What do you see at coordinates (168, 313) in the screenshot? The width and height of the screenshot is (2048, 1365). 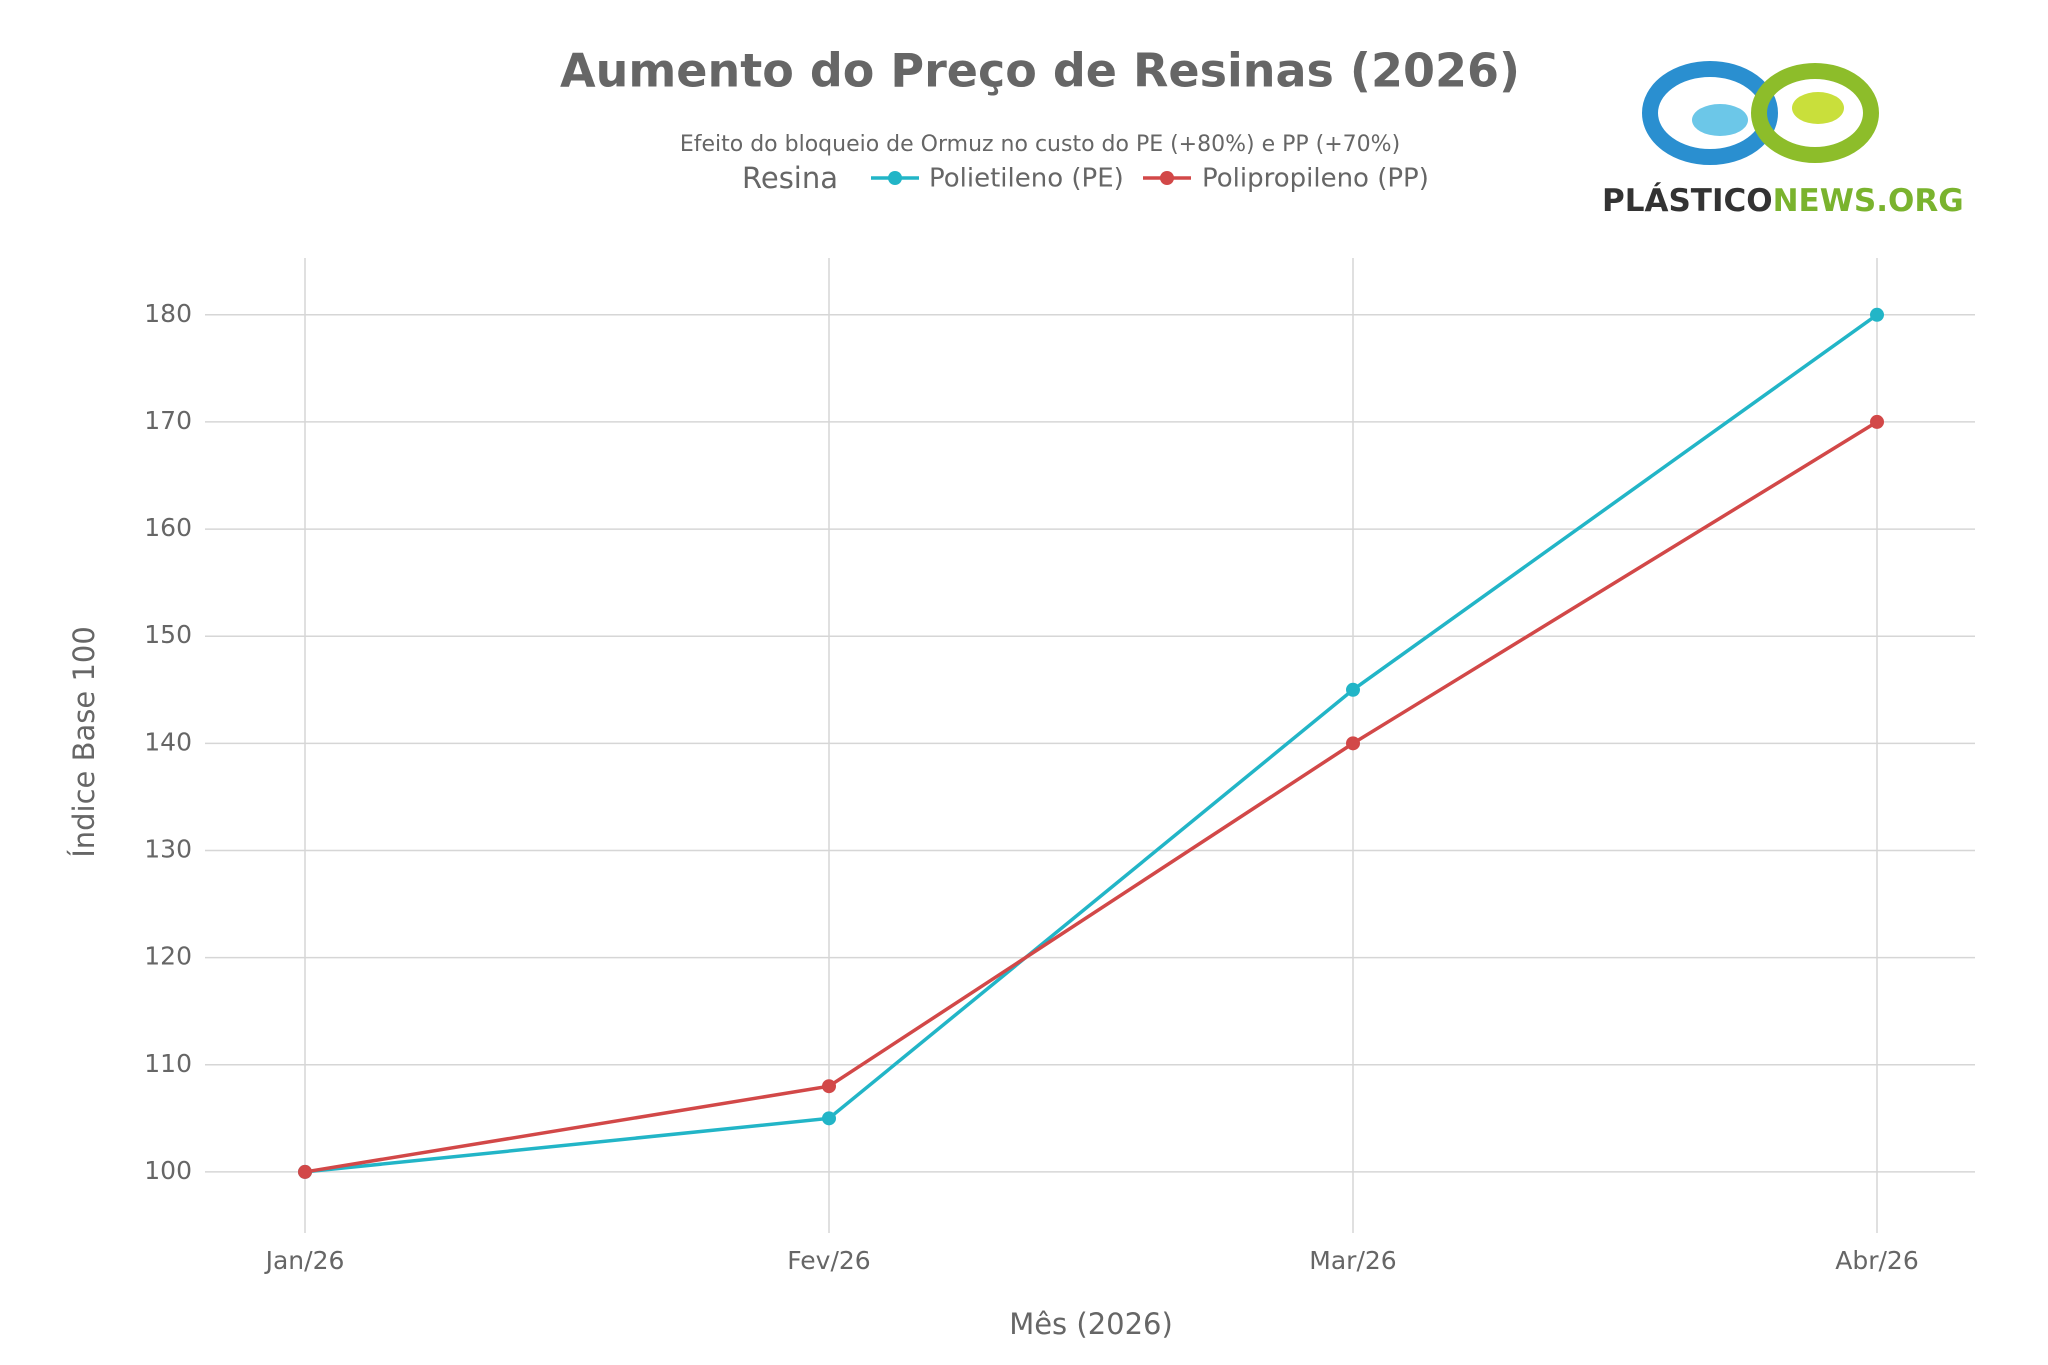 I see `y-tick-label: 180` at bounding box center [168, 313].